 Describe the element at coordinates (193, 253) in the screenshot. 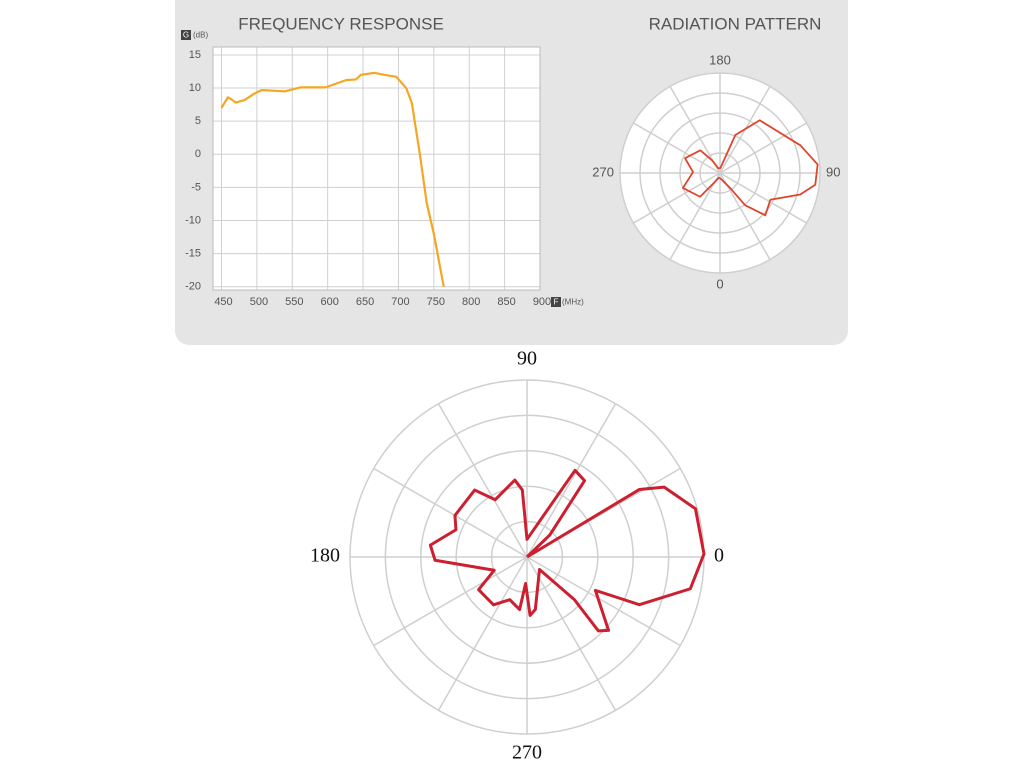

I see `y-tick-label: -15` at that location.